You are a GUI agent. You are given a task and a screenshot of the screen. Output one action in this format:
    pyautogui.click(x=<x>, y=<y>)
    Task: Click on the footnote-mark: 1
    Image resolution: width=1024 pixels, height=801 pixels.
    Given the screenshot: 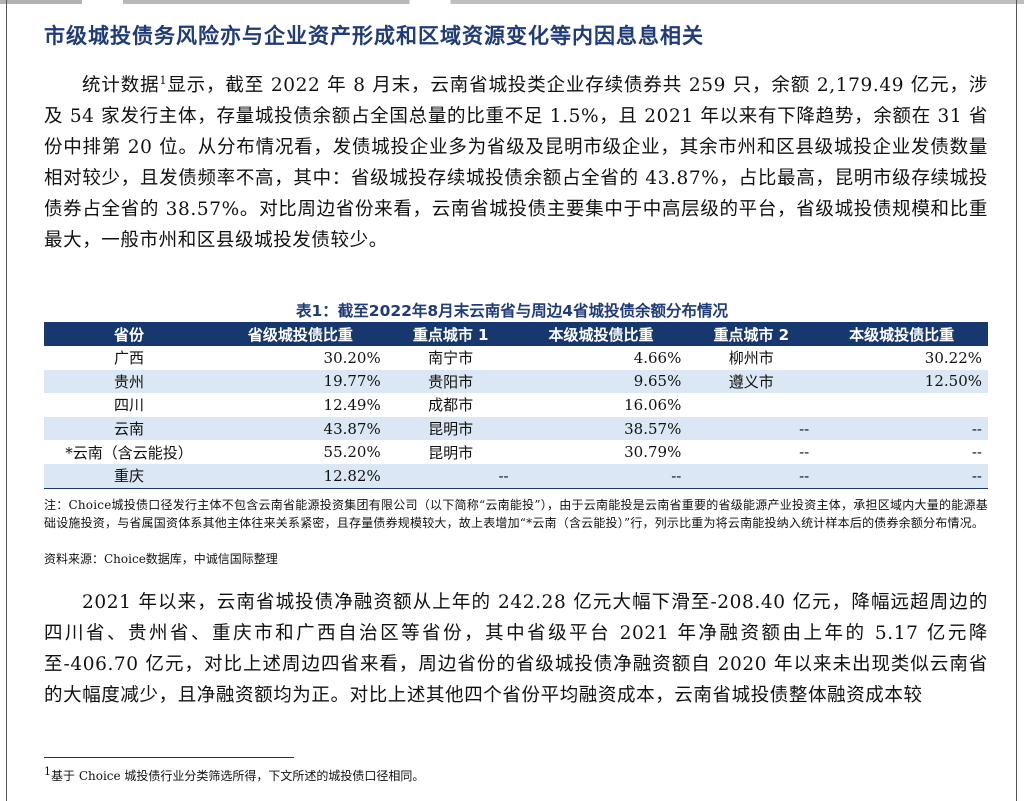 What is the action you would take?
    pyautogui.click(x=47, y=771)
    